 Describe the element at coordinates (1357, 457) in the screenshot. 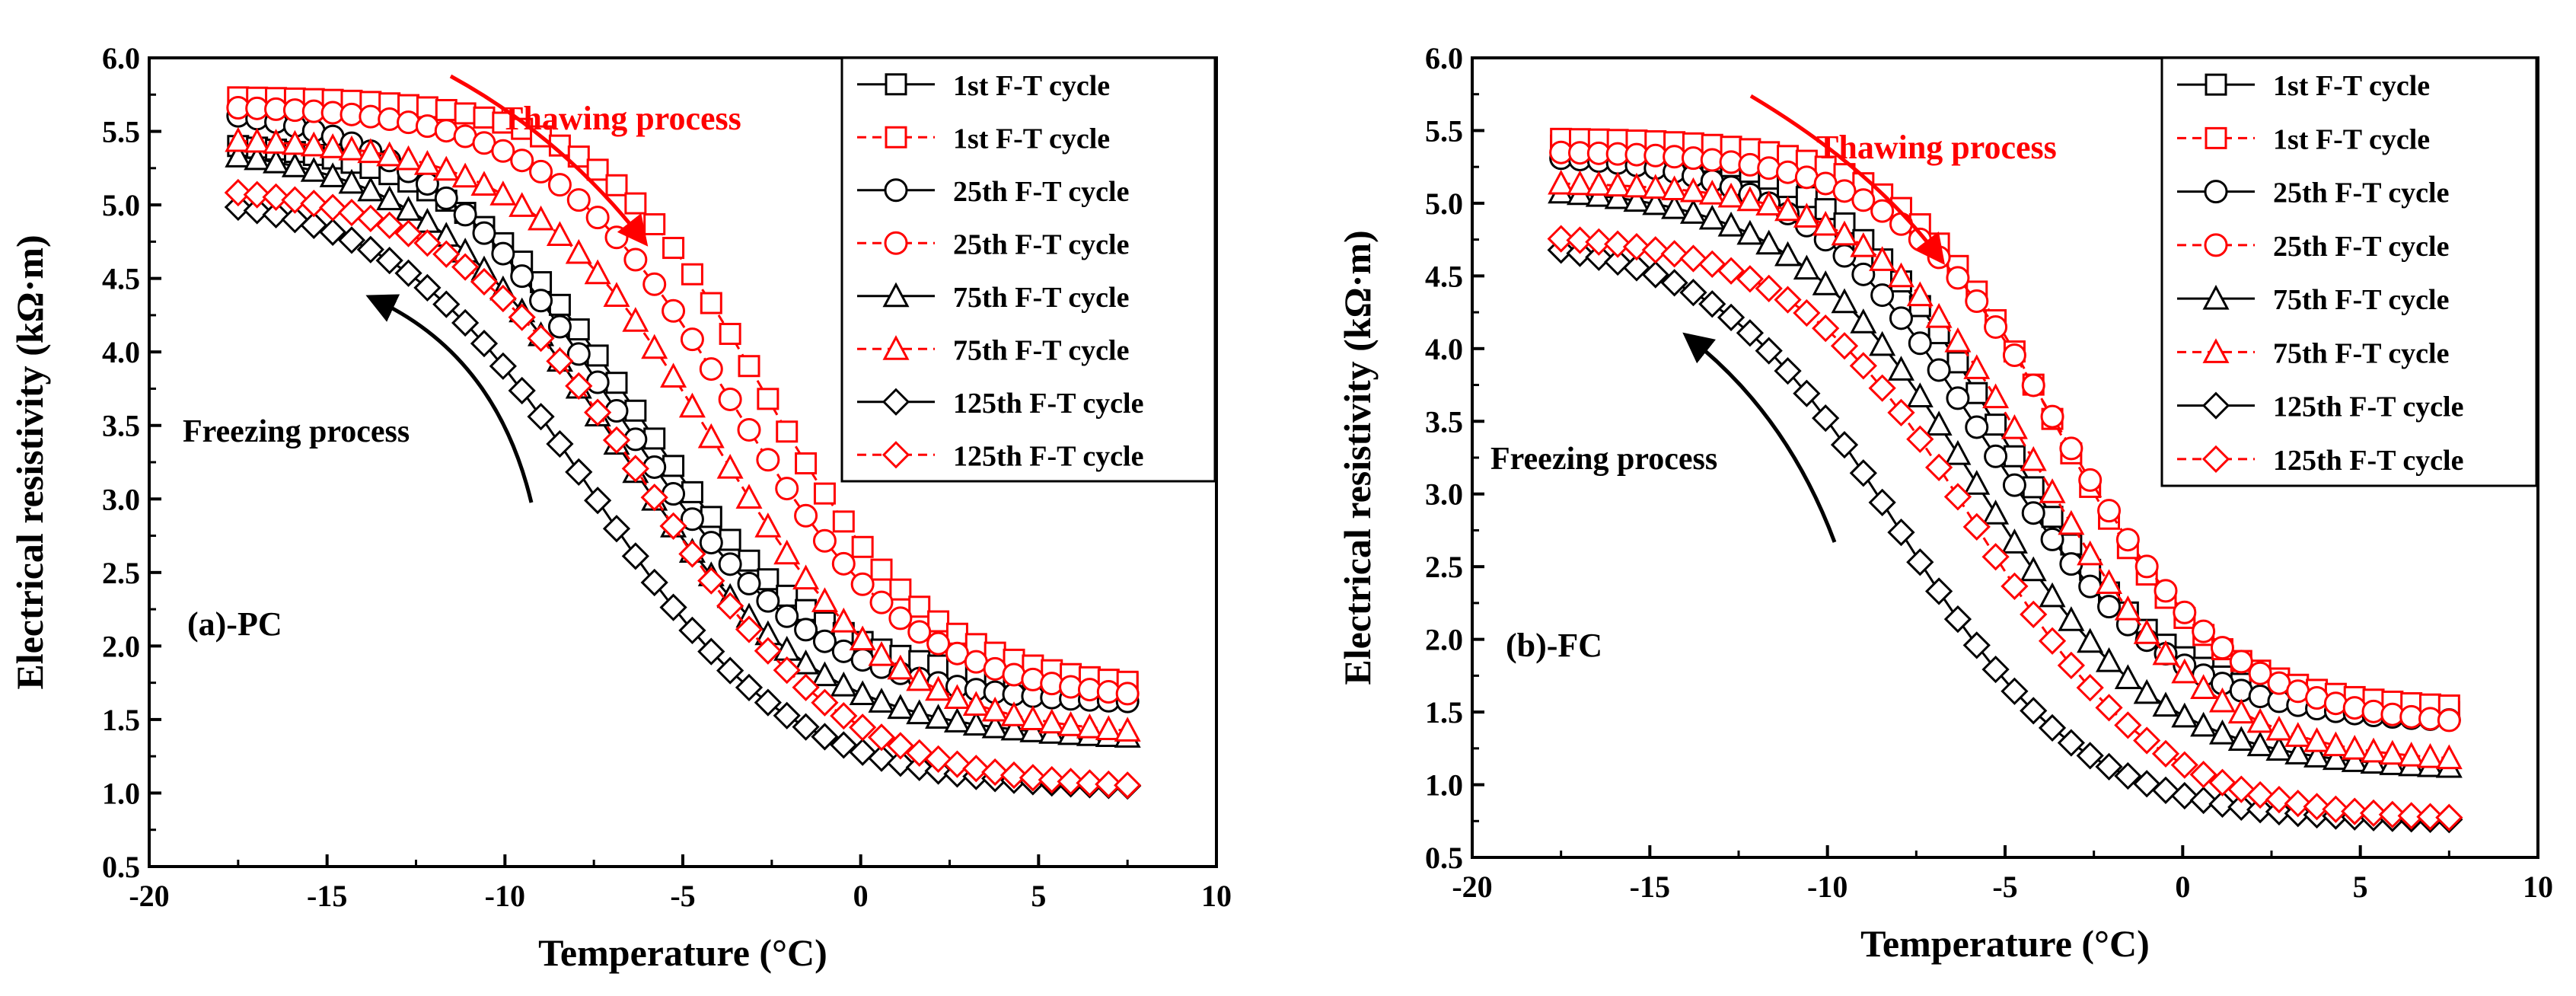

I see `y-axis-label: Electrical resistivity (kΩ·m)` at that location.